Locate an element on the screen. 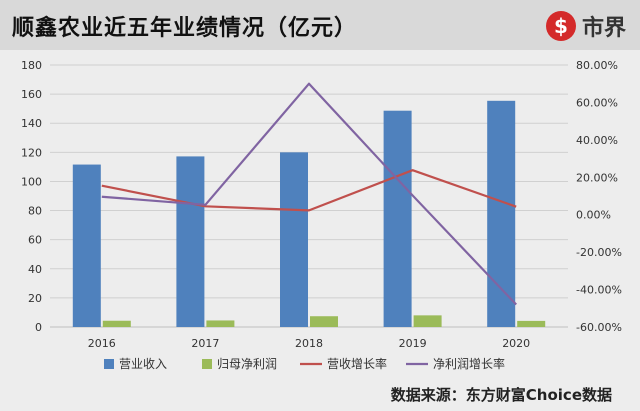 The height and width of the screenshot is (411, 640). header-bar: 顺鑫农业近五年业绩情况（亿元） $ 市界 is located at coordinates (320, 25).